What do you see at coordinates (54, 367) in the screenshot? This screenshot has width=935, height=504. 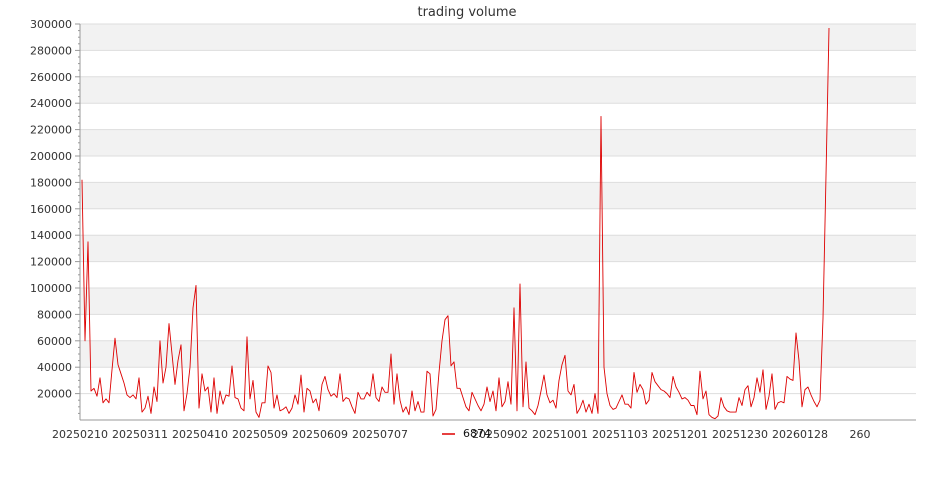 I see `y-tick-label: 40000` at bounding box center [54, 367].